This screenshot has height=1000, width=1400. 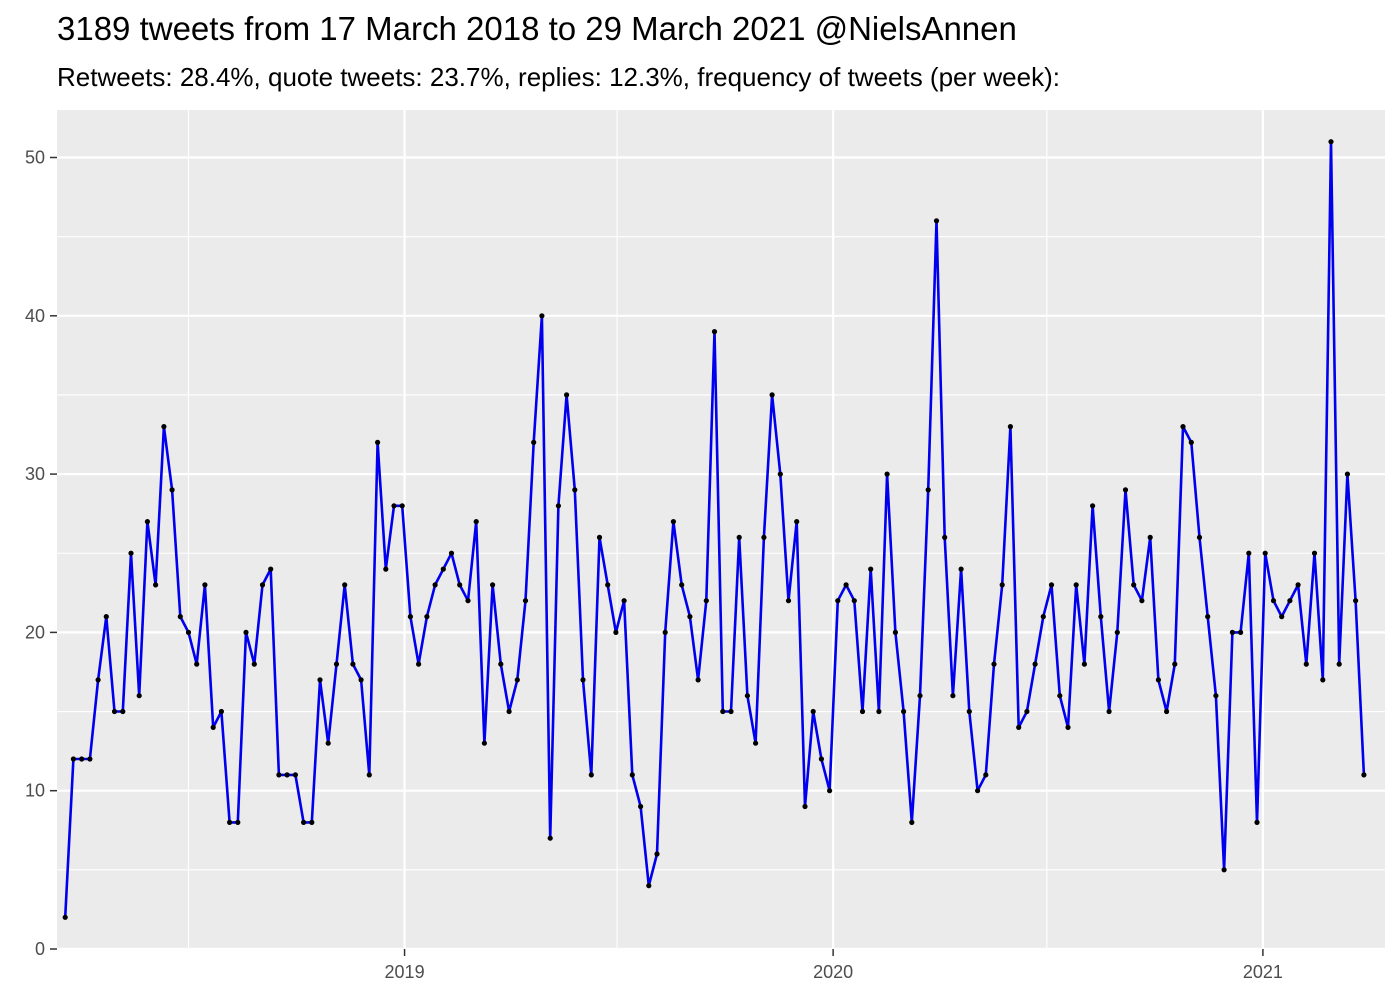 What do you see at coordinates (35, 316) in the screenshot?
I see `y-tick-label: 40` at bounding box center [35, 316].